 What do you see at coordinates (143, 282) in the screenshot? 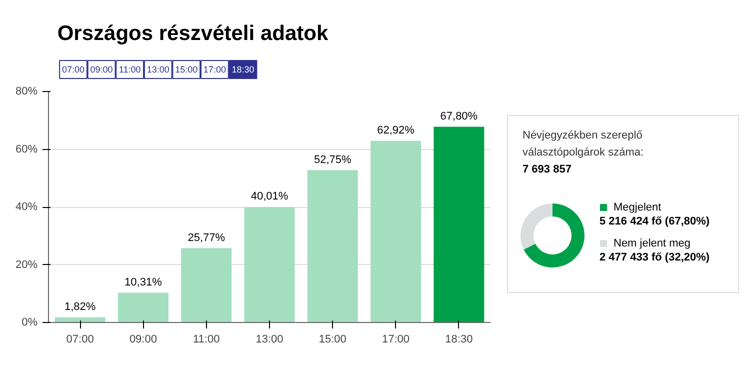
I see `data-label: 10,31%` at bounding box center [143, 282].